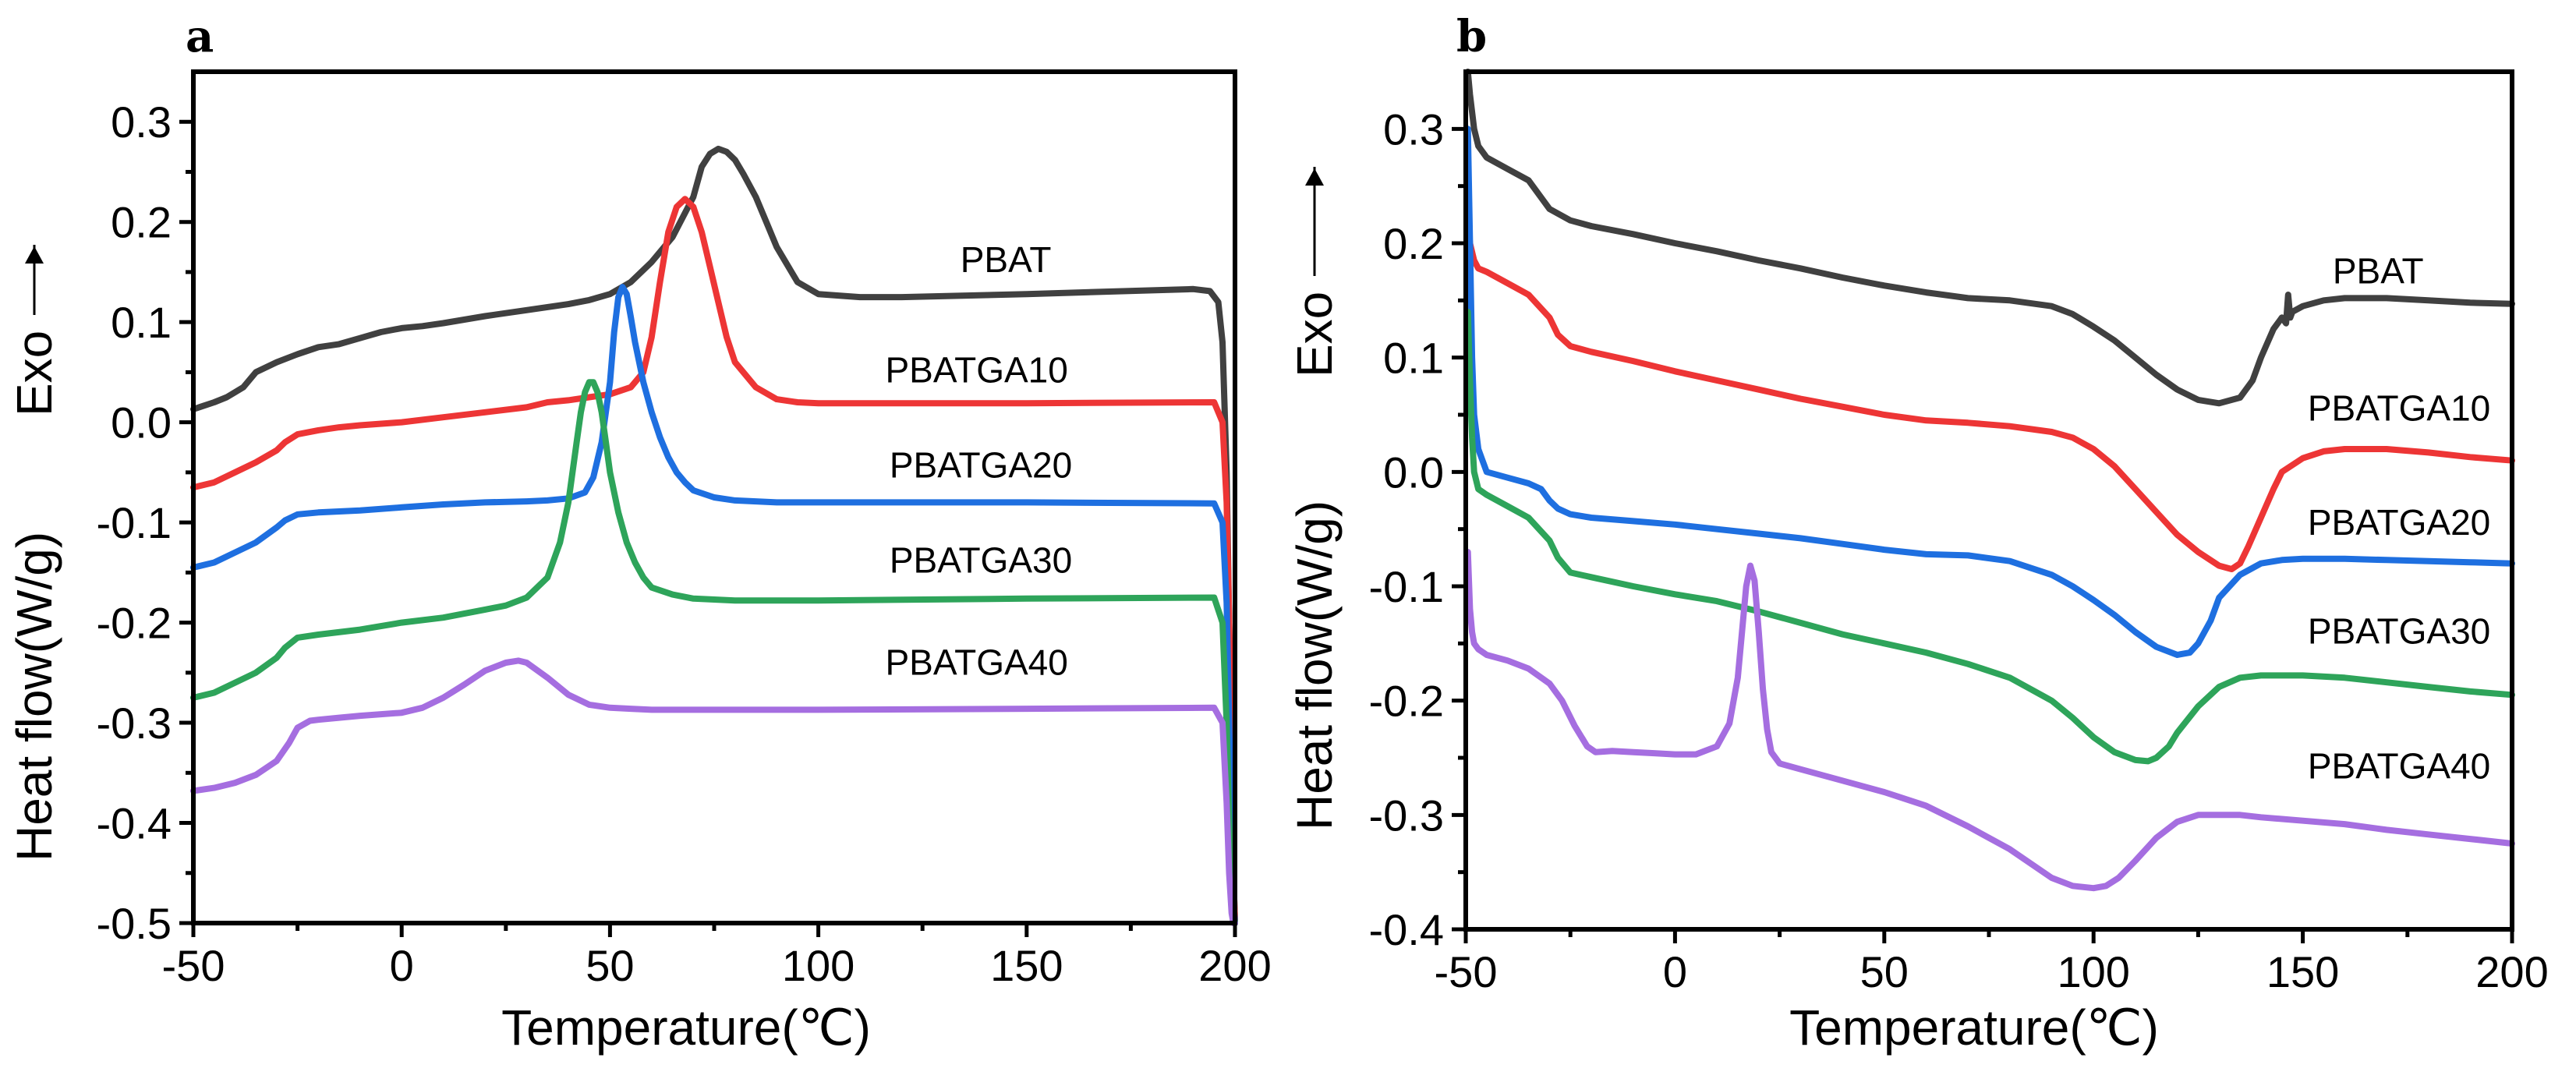 The height and width of the screenshot is (1079, 2576). What do you see at coordinates (1989, 720) in the screenshot?
I see `panel-b-series-pbatga40` at bounding box center [1989, 720].